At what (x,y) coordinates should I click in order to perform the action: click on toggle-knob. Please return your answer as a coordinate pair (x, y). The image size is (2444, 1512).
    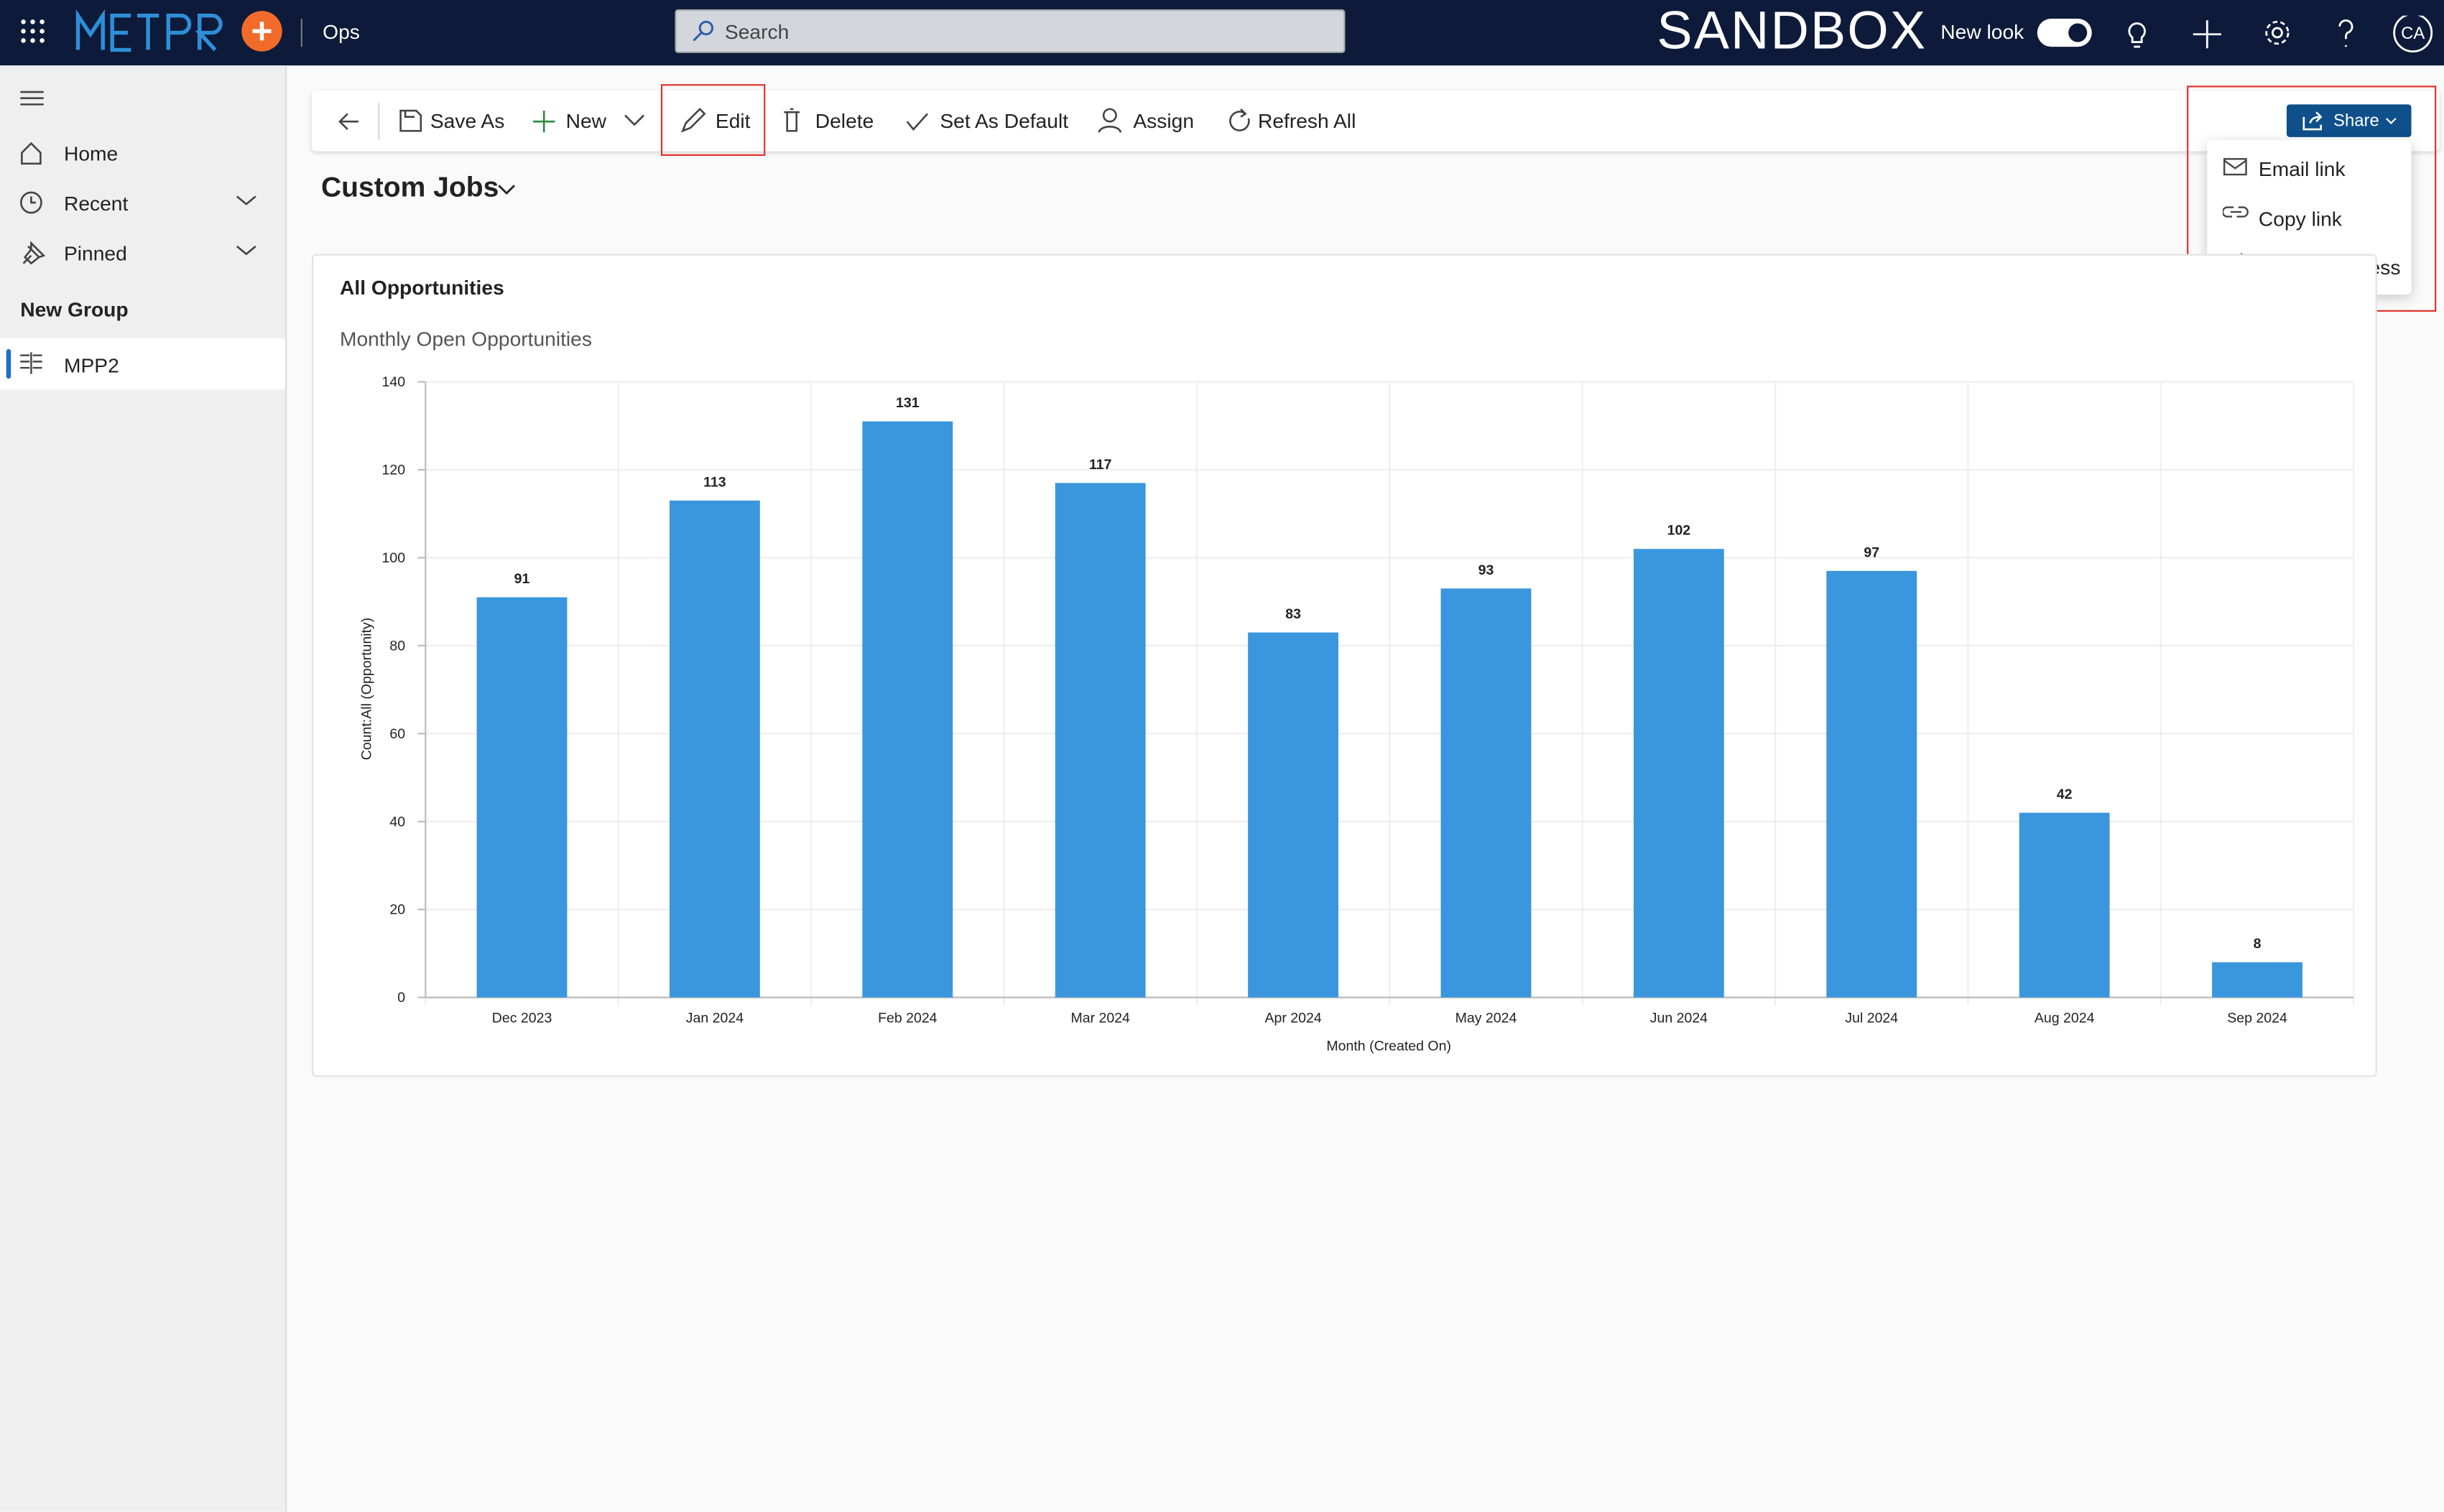
    Looking at the image, I should click on (2078, 32).